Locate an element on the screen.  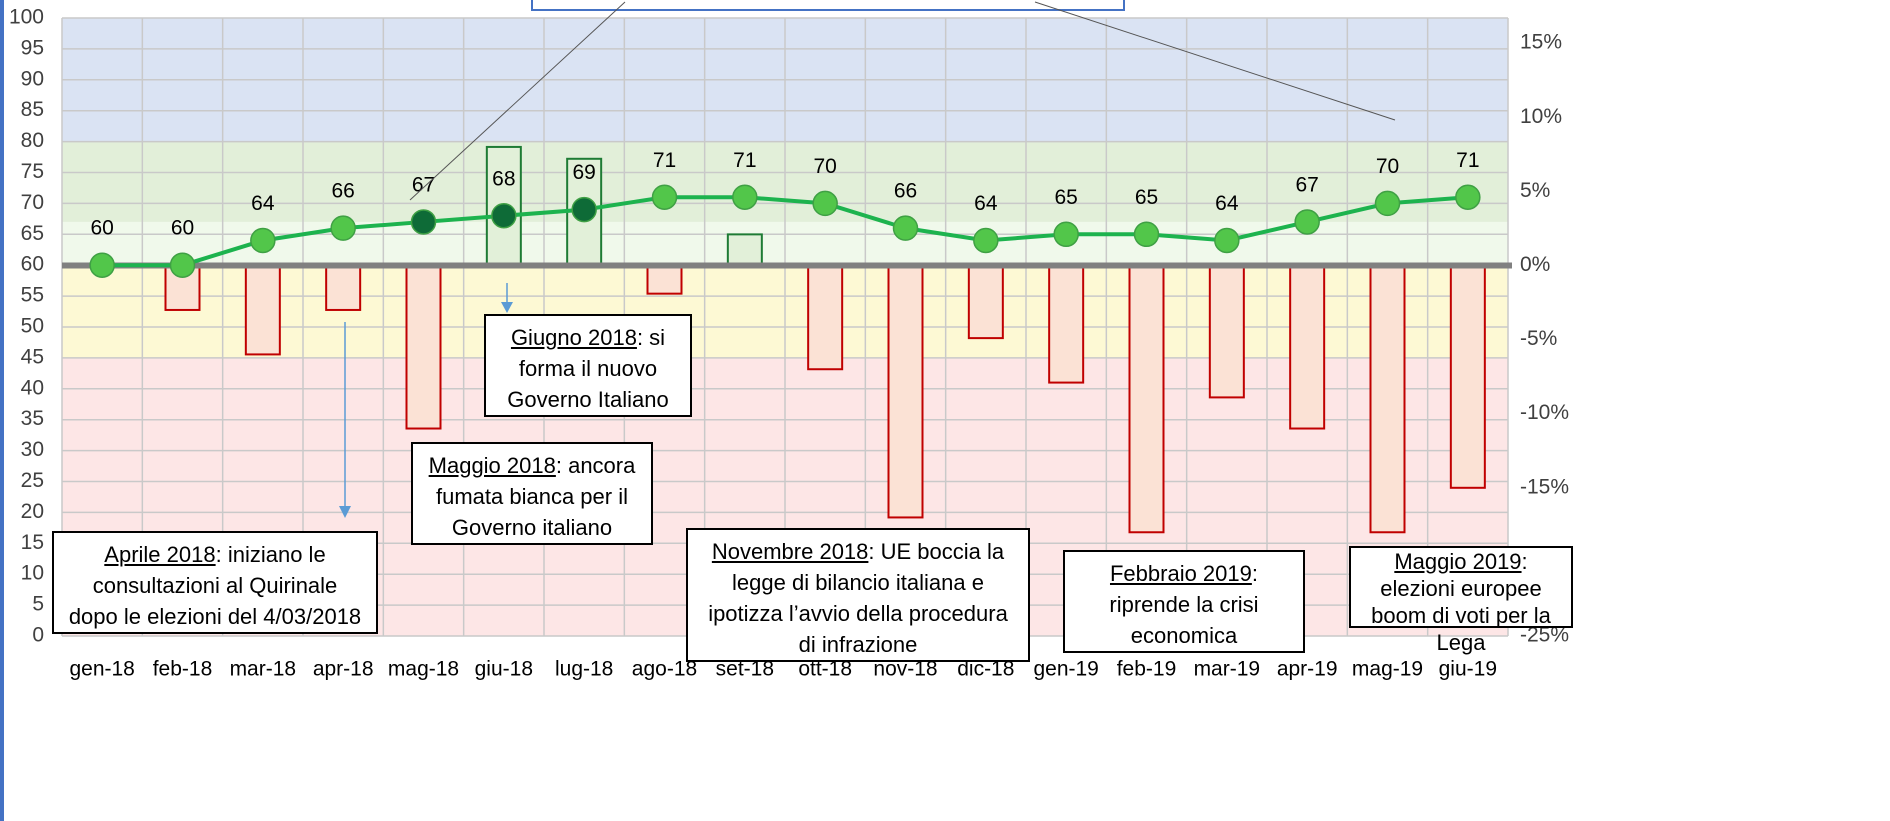
y-tick-label: 30 is located at coordinates (32, 449).